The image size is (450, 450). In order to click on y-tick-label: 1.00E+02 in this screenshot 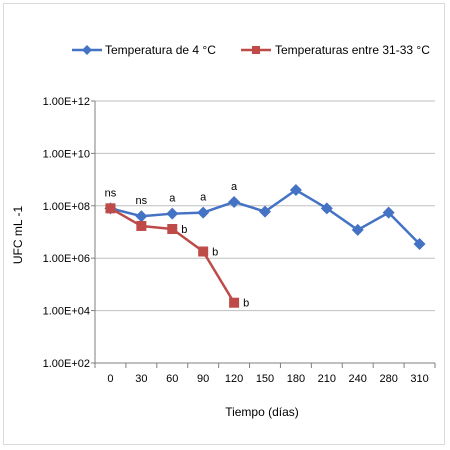, I will do `click(66, 364)`.